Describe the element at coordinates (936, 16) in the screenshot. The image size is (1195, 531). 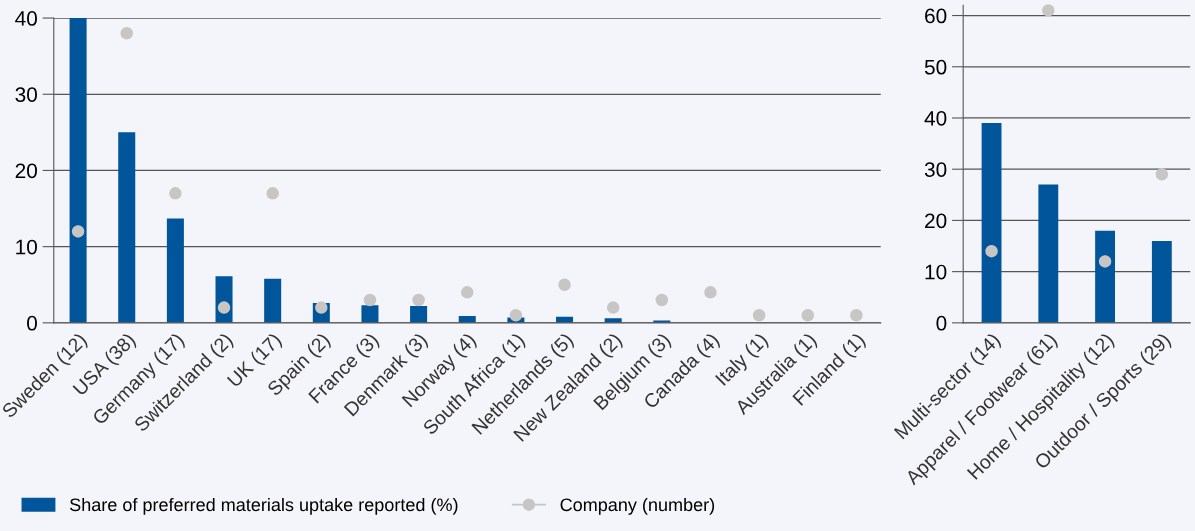
I see `y-tick-label: 60` at that location.